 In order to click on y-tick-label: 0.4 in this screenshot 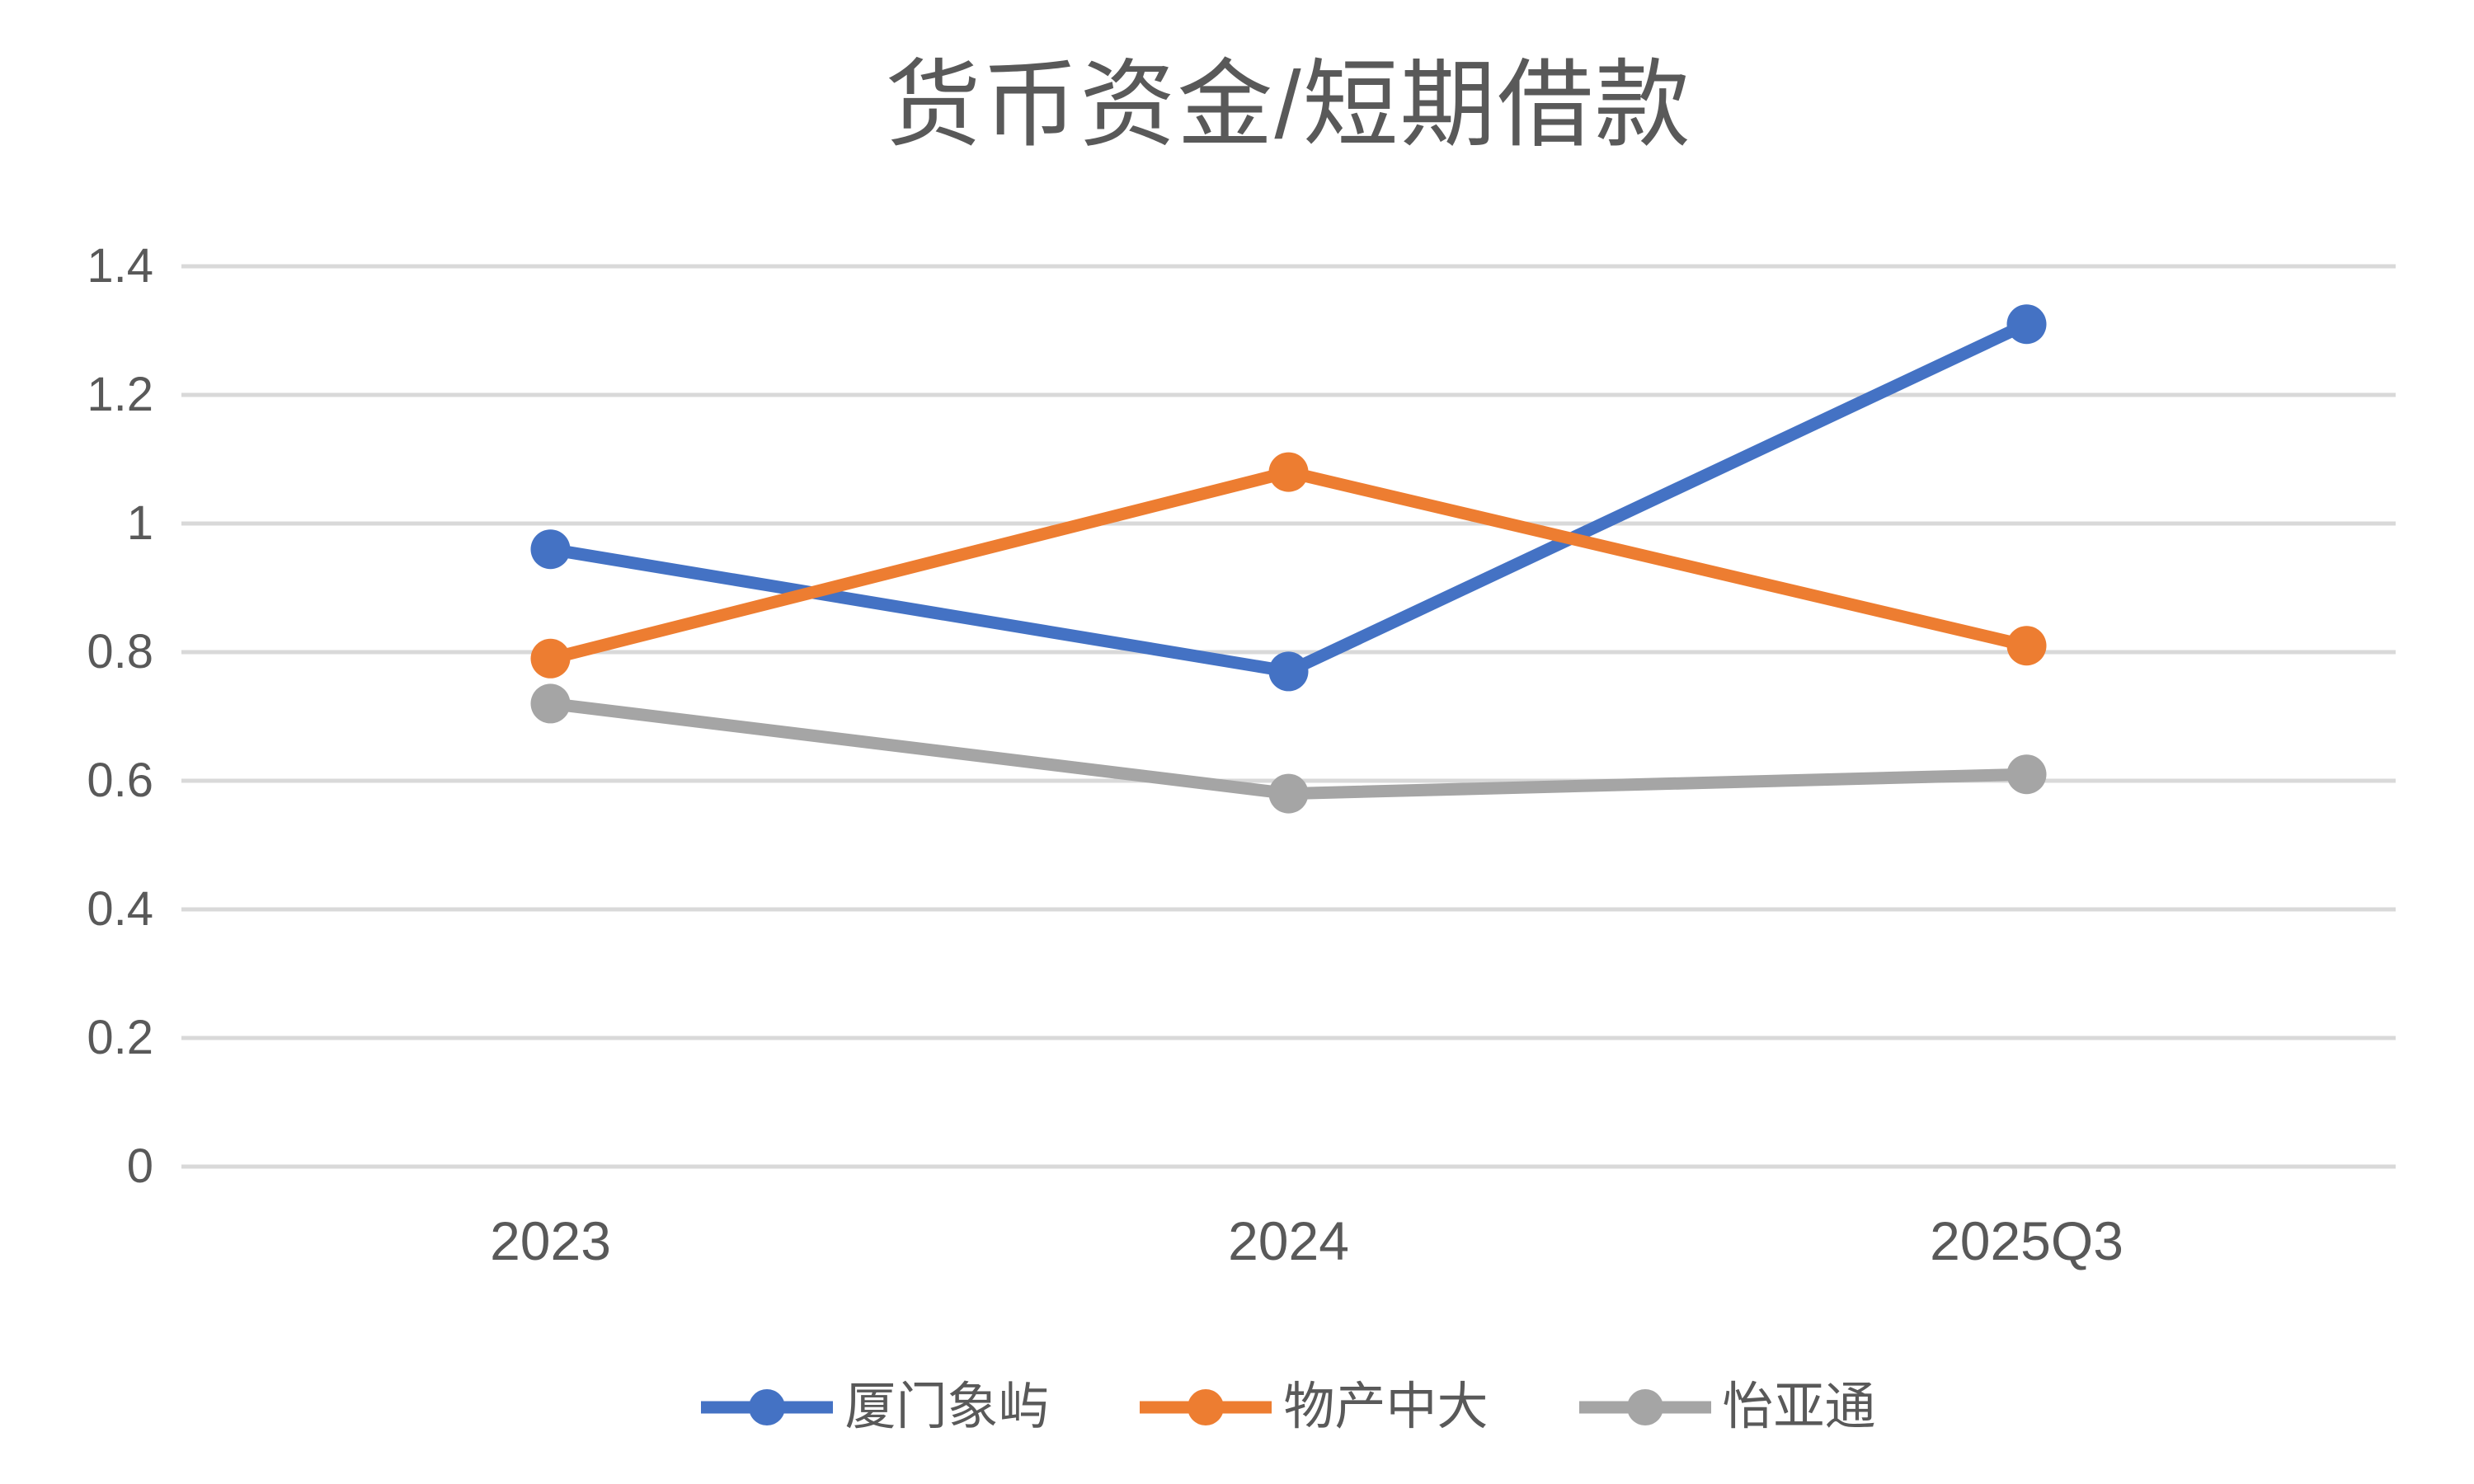, I will do `click(120, 909)`.